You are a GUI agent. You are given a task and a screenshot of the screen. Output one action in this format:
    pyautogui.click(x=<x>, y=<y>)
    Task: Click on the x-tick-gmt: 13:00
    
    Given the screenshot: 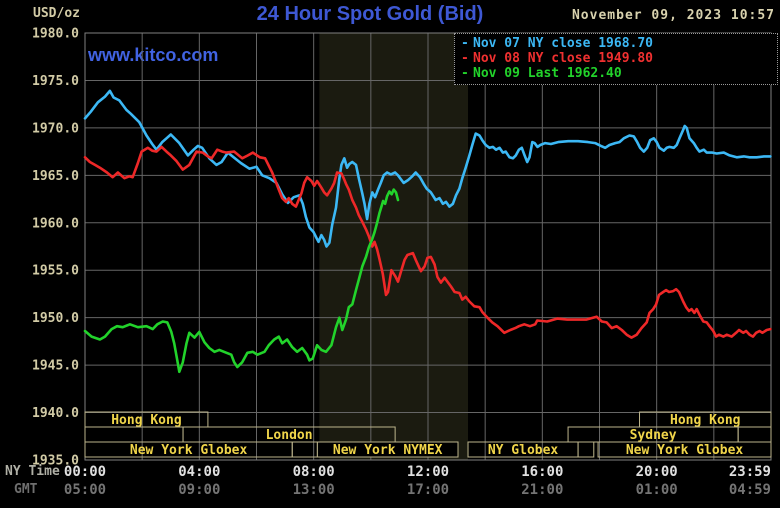 What is the action you would take?
    pyautogui.click(x=314, y=490)
    